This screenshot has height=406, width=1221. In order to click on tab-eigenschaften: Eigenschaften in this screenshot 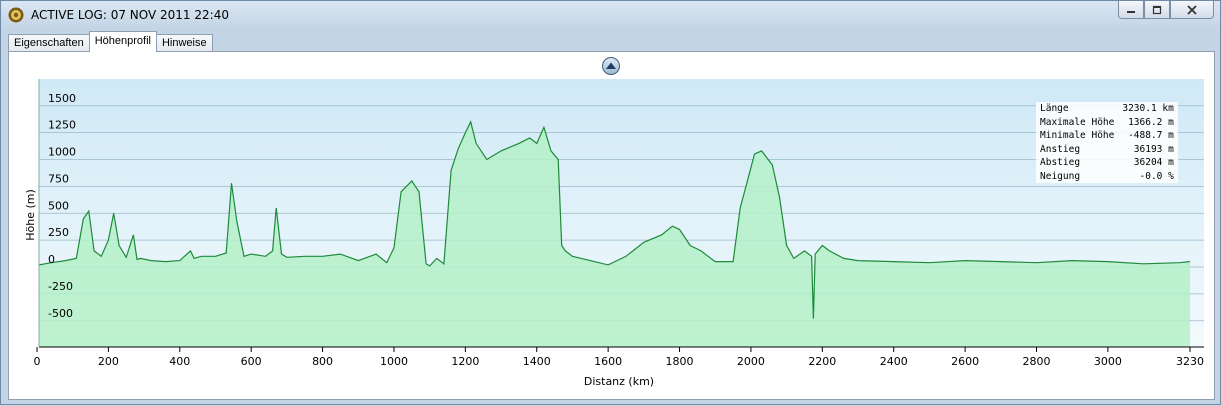, I will do `click(49, 43)`.